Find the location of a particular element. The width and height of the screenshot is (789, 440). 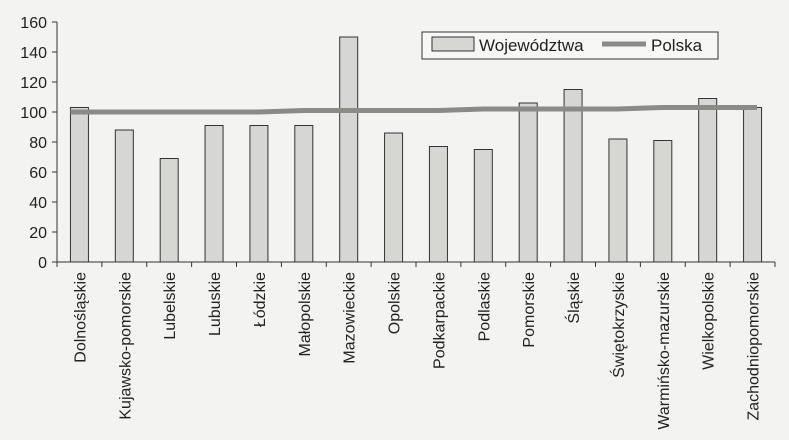

y-tick-labels: 0 20 40 60 80 100 120 140 160 is located at coordinates (33, 143).